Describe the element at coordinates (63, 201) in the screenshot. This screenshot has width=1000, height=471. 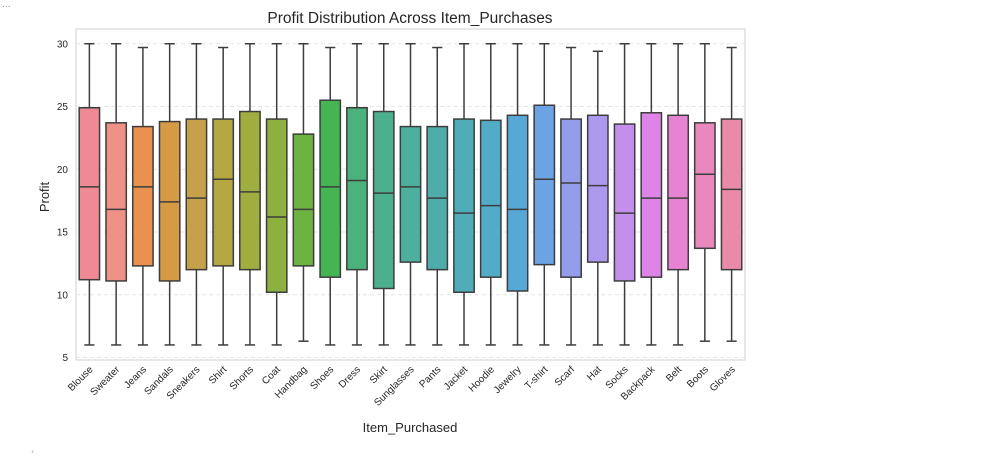
I see `y-axis-ticks: 5 10 15 20 25 30` at that location.